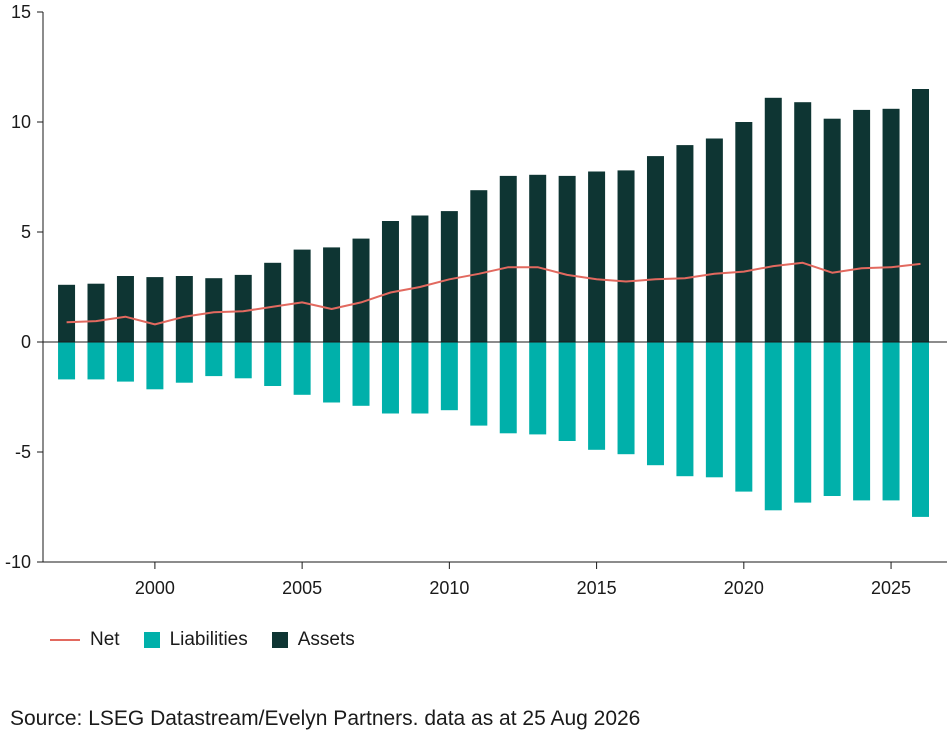 This screenshot has width=948, height=736. Describe the element at coordinates (920, 429) in the screenshot. I see `liabilities-bar-2026` at that location.